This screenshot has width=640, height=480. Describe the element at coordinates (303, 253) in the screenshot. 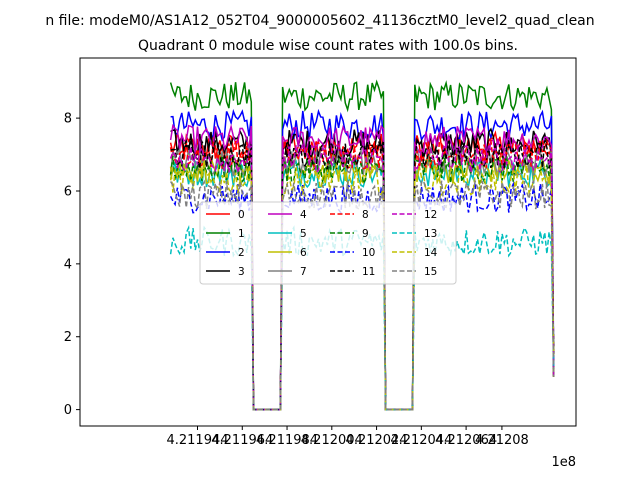

I see `legend-label-6: 6` at that location.